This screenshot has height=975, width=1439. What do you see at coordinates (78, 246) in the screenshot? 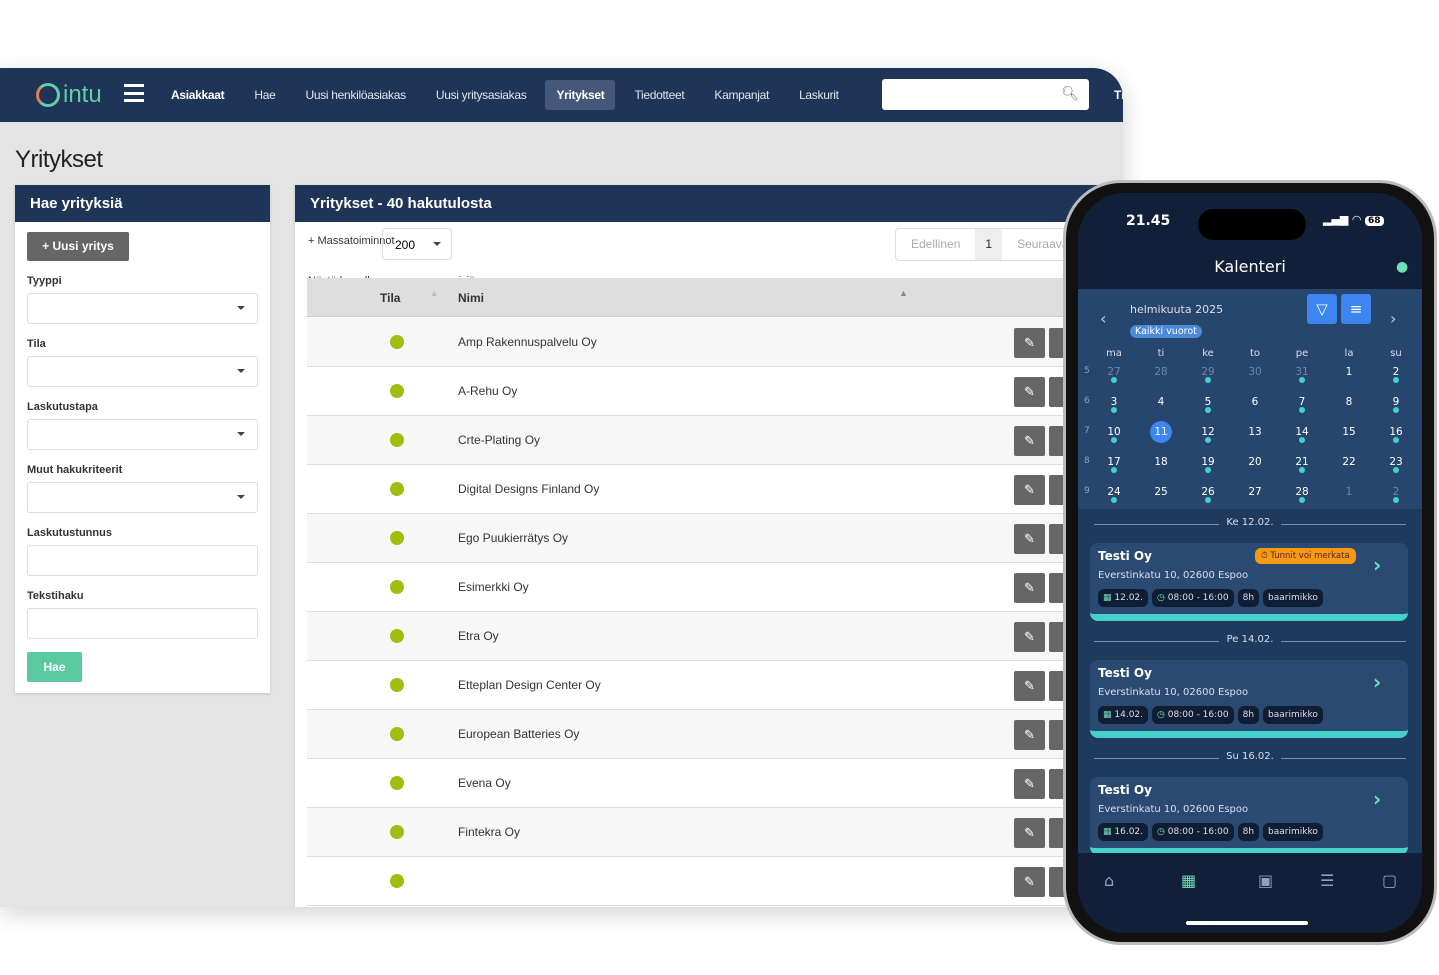
I see `new-company-button: + Uusi yritys` at bounding box center [78, 246].